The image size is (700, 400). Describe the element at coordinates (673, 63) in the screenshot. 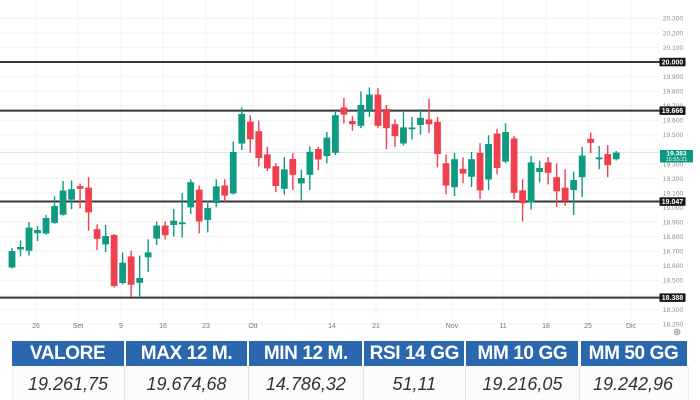

I see `svg-text: 20.000` at that location.